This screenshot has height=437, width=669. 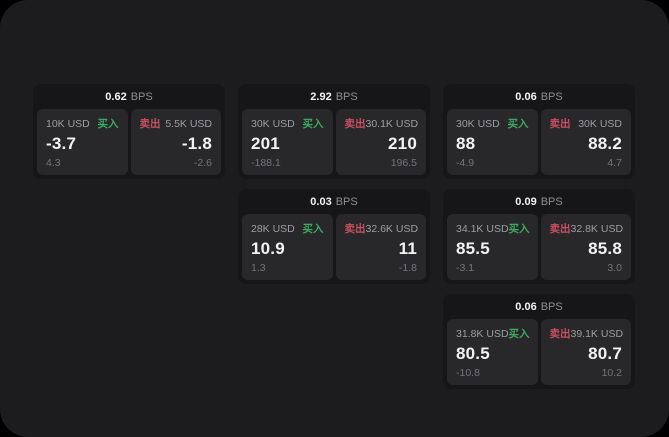 What do you see at coordinates (585, 142) in the screenshot?
I see `sell-quote-cell: 卖出 30K USD 88.2 4.7` at bounding box center [585, 142].